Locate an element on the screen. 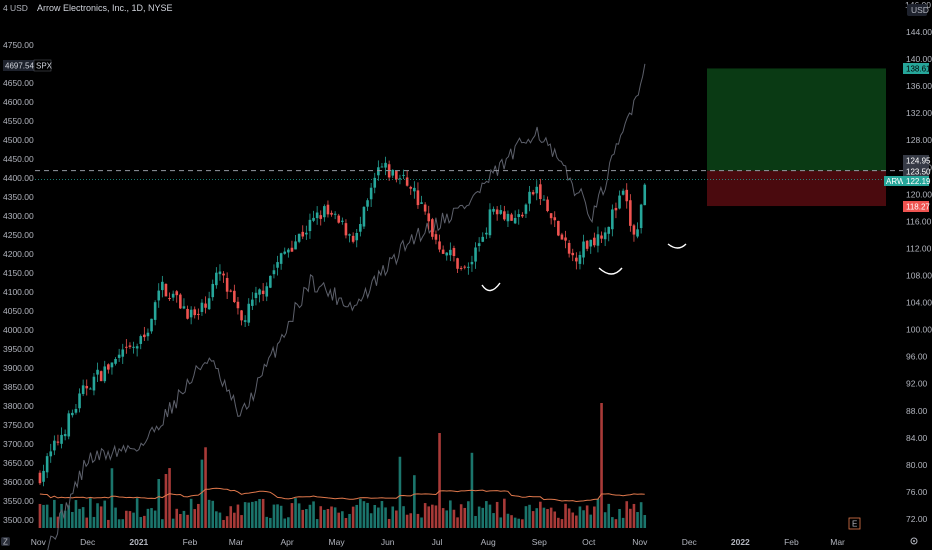 This screenshot has width=932, height=550. entry-price-badge is located at coordinates (916, 160).